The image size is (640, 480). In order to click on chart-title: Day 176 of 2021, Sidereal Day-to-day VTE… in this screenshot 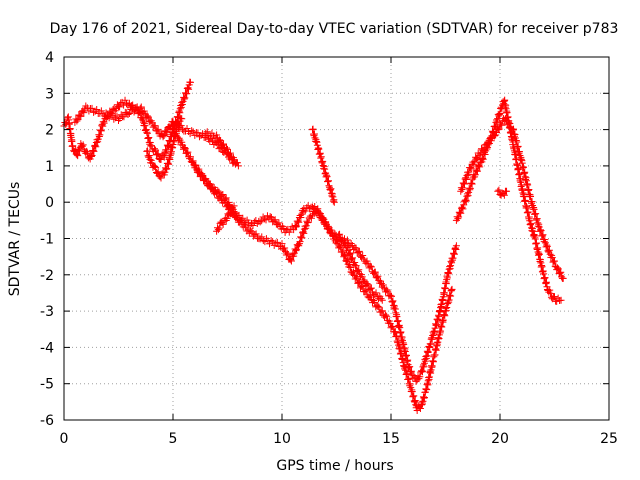, I will do `click(334, 29)`.